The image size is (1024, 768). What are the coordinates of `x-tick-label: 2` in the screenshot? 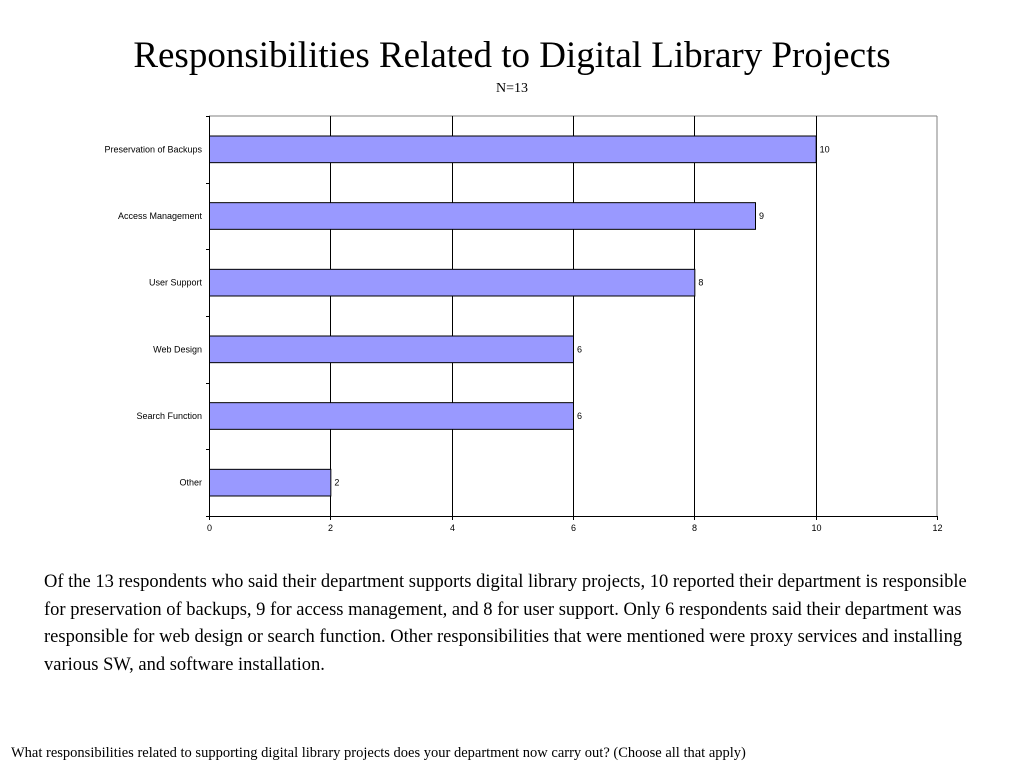 It's located at (330, 528).